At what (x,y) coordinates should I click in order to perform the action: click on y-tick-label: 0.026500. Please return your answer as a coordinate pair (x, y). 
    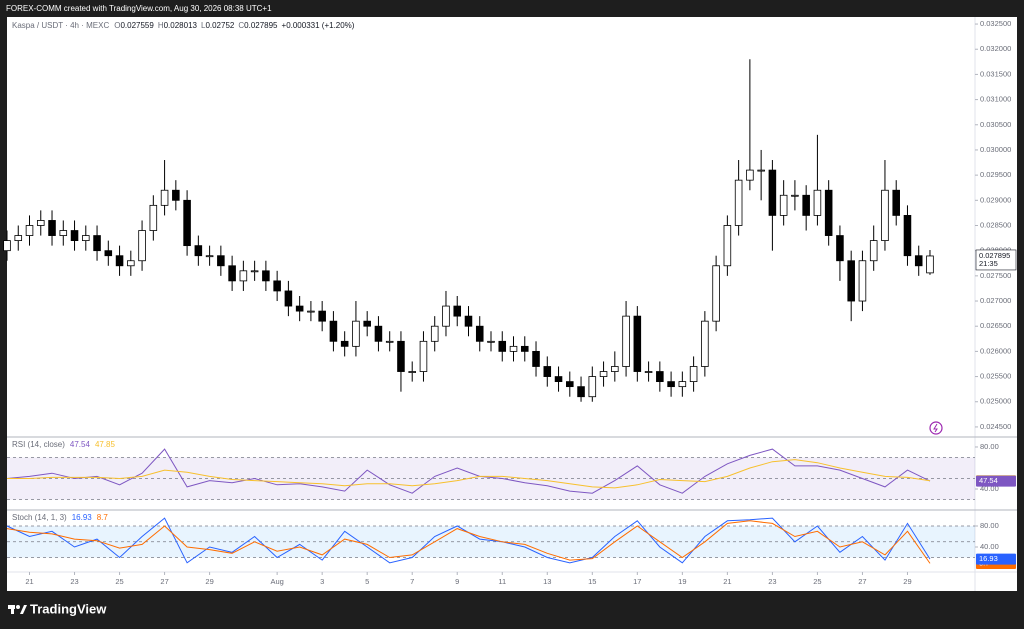
    Looking at the image, I should click on (995, 325).